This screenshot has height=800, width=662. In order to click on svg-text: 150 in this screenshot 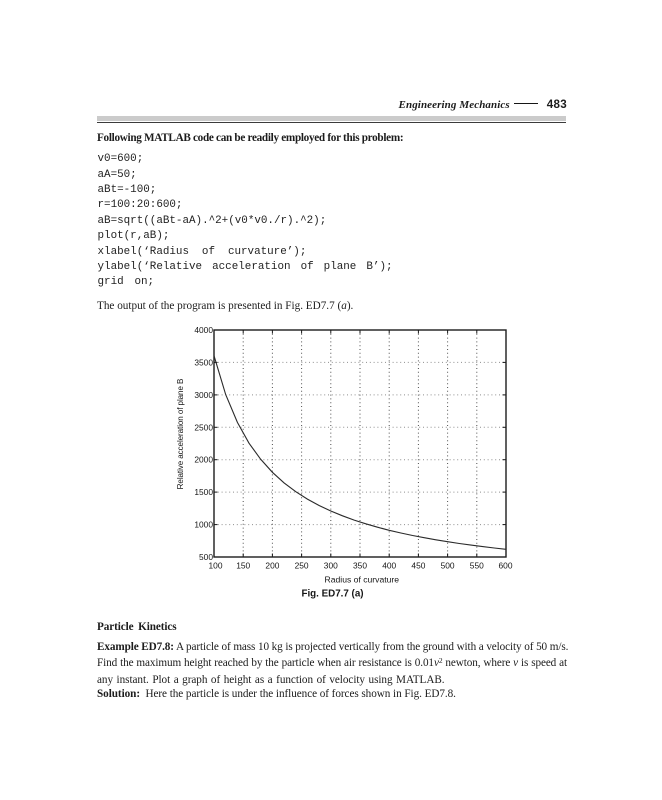, I will do `click(243, 566)`.